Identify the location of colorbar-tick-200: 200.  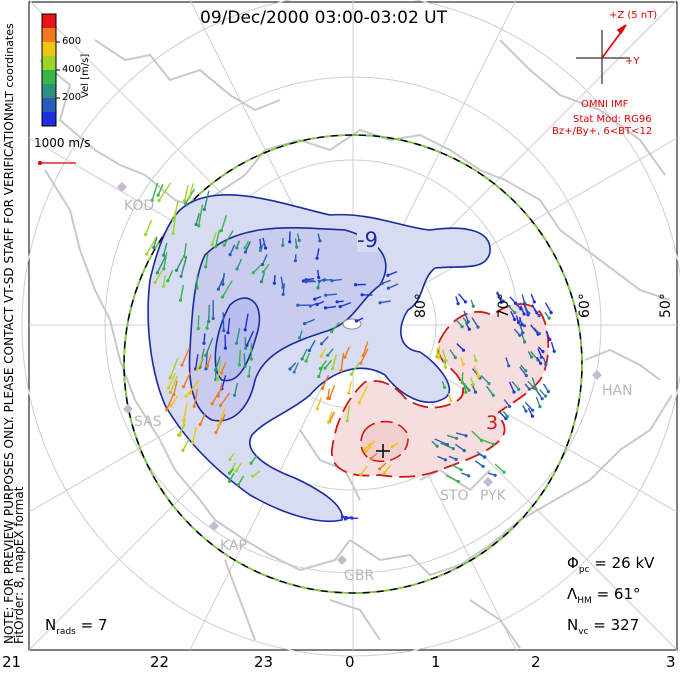
(72, 97).